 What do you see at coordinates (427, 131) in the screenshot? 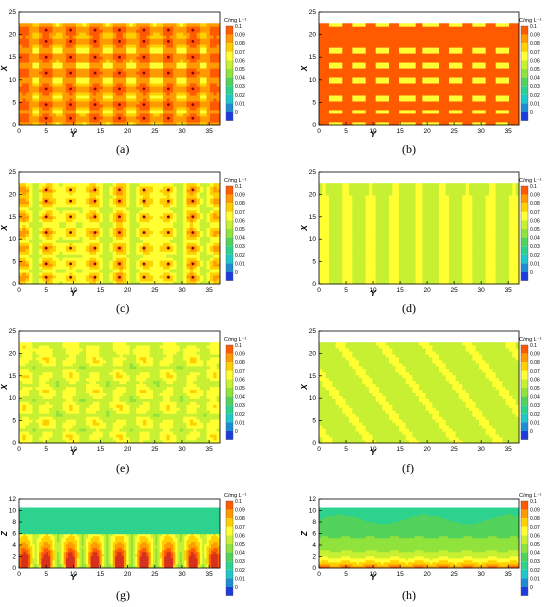
I see `x-tick-label: 20` at bounding box center [427, 131].